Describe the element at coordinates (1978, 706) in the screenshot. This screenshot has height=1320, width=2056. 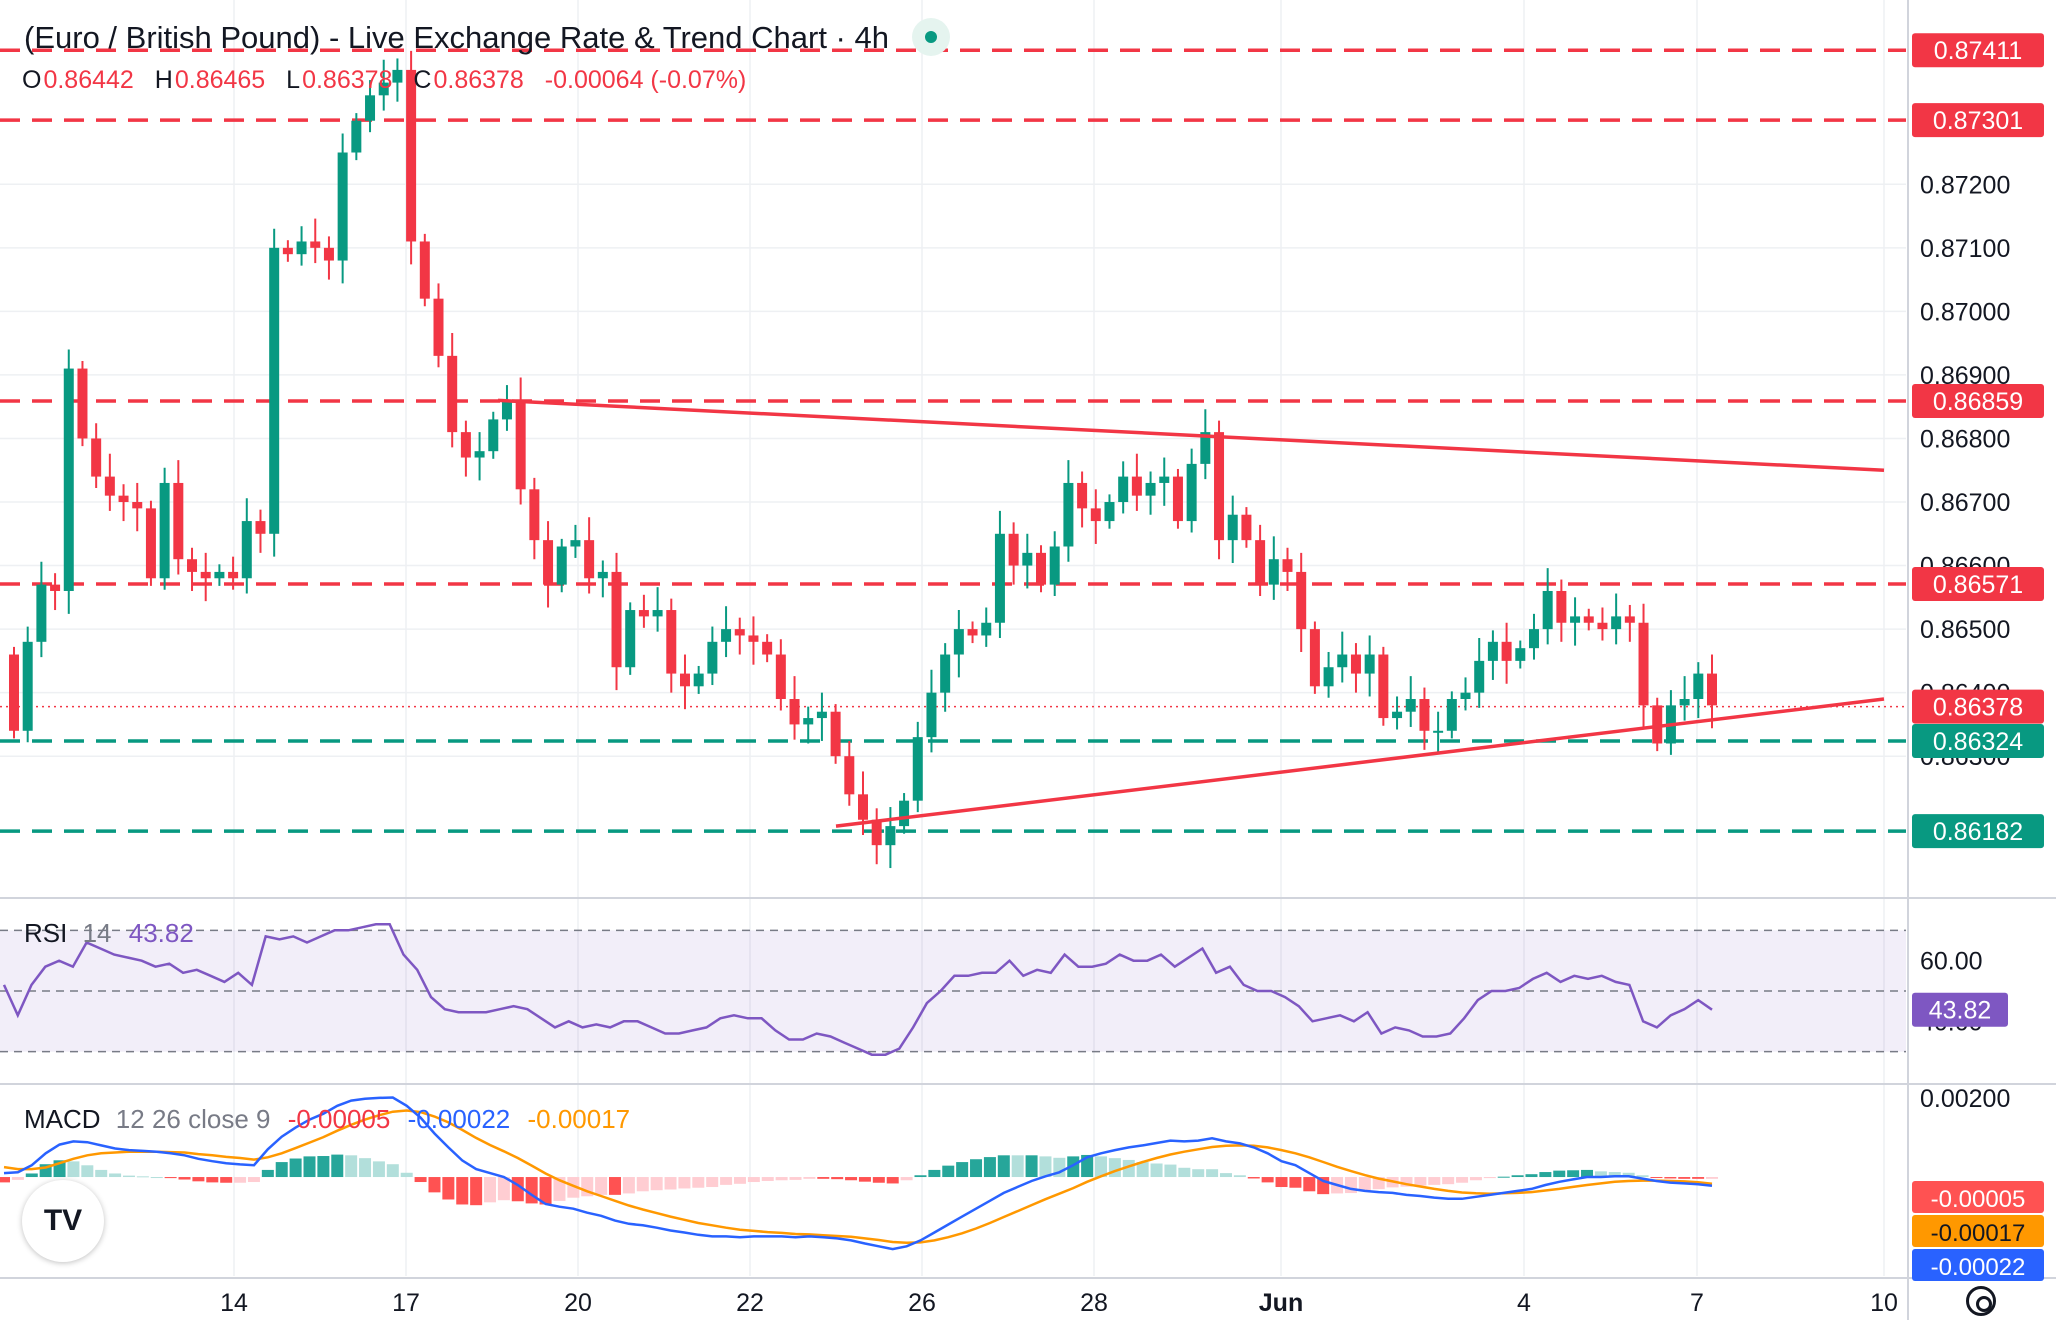
I see `current-price-tag-bg` at that location.